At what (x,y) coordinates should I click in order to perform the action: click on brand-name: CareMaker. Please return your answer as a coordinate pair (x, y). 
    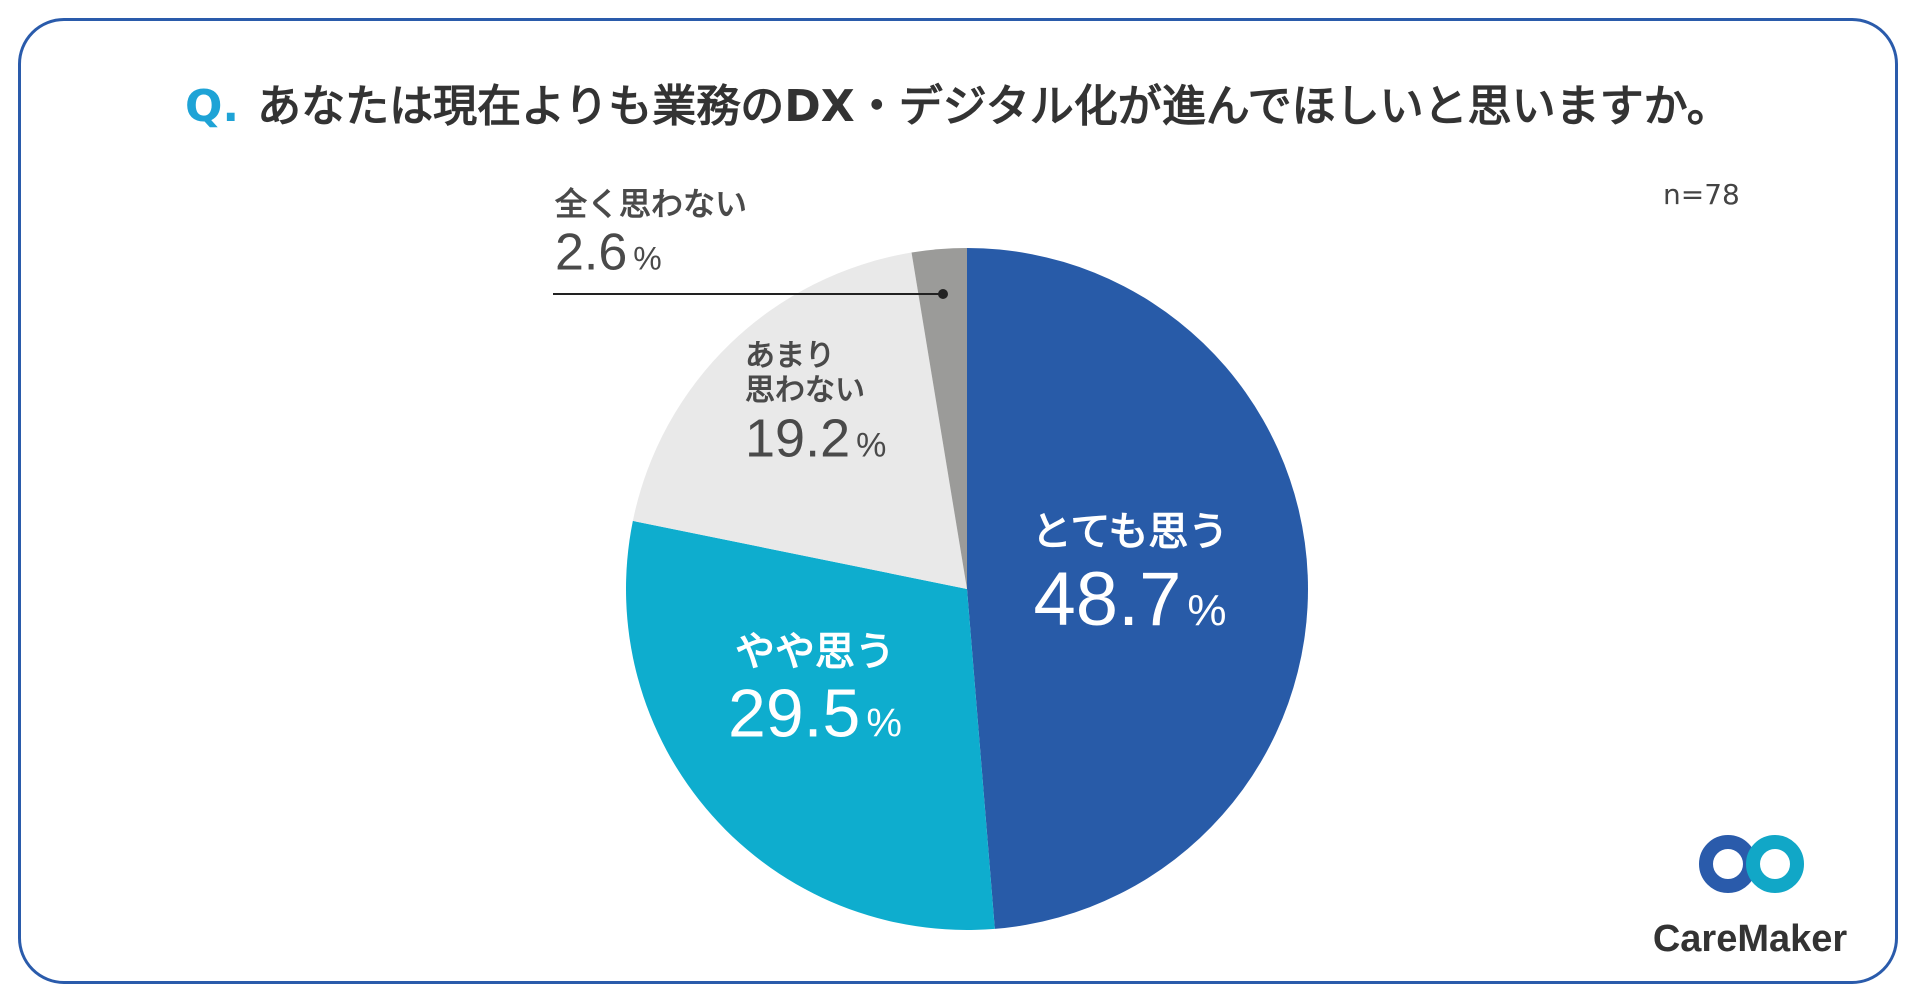
    Looking at the image, I should click on (1750, 939).